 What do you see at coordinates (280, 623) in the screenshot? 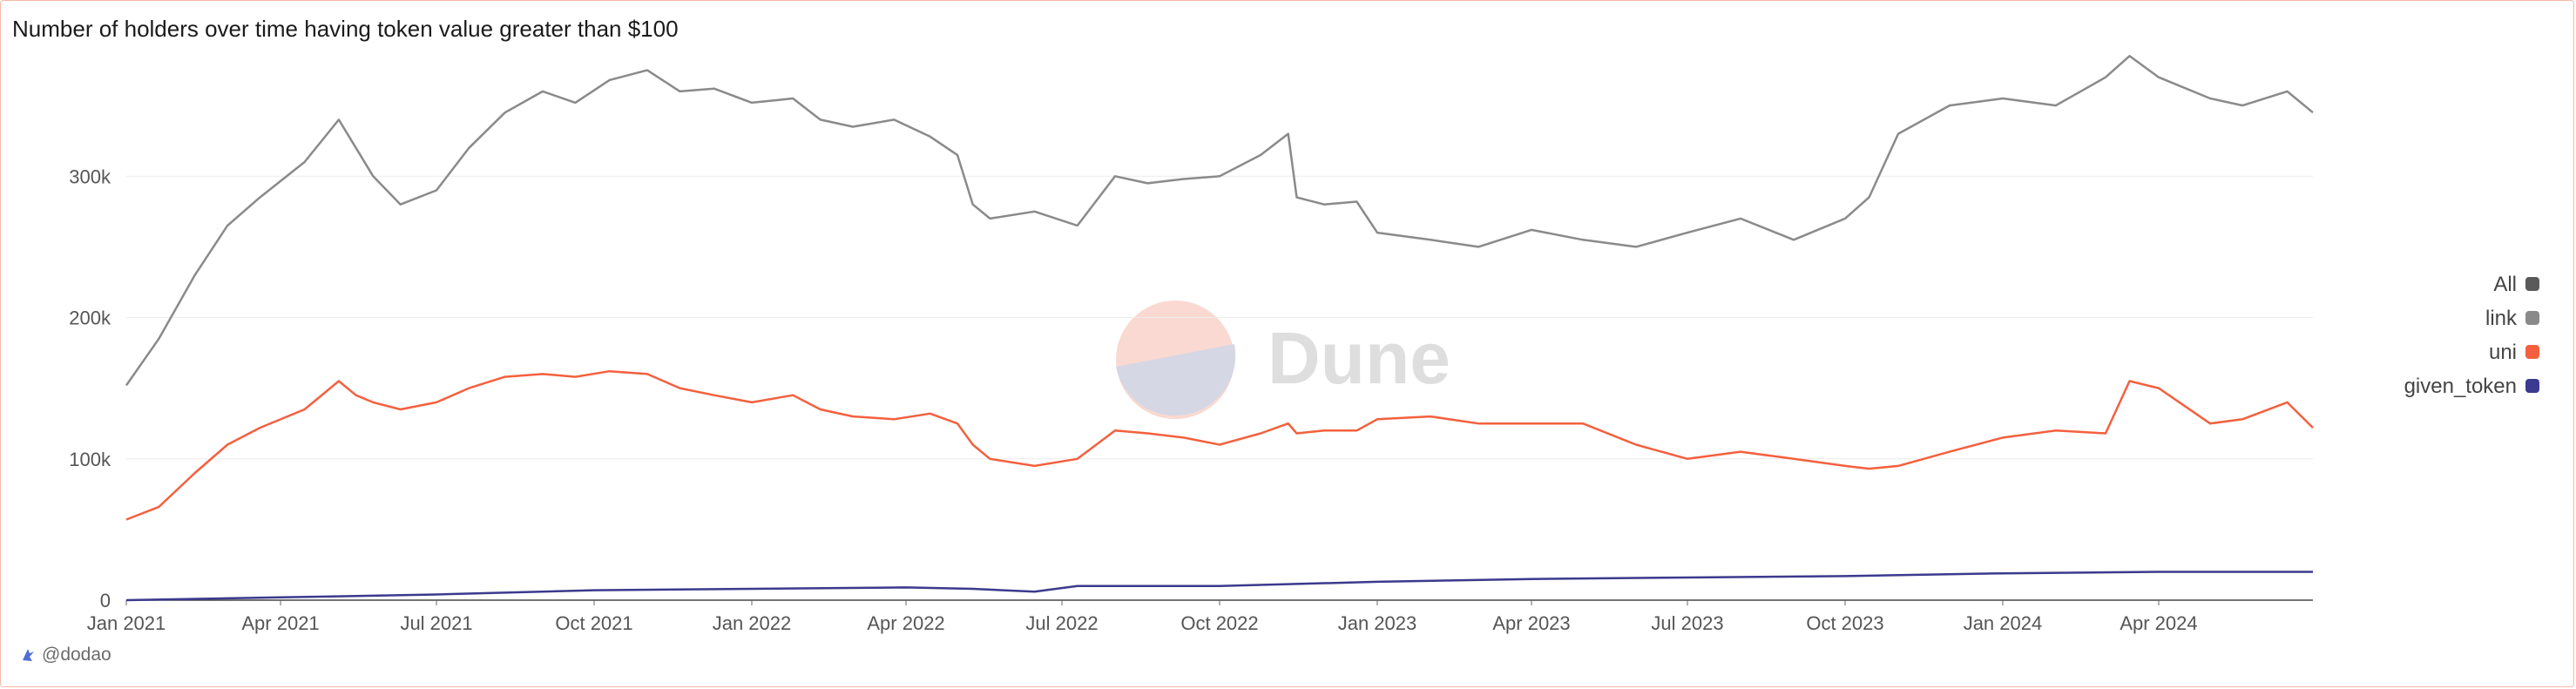
I see `x-tick-label: Apr 2021` at bounding box center [280, 623].